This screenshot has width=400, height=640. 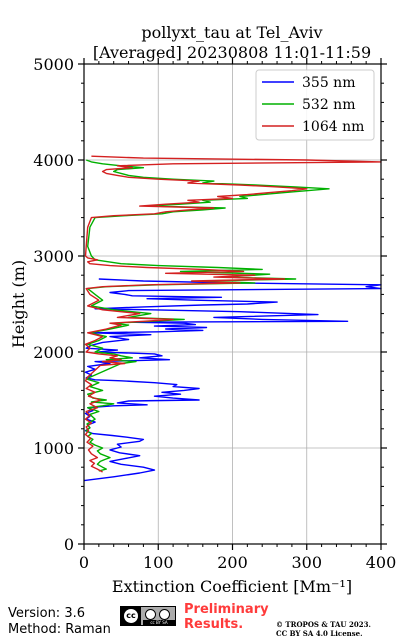 What do you see at coordinates (53, 64) in the screenshot?
I see `y-tick-label: 5000` at bounding box center [53, 64].